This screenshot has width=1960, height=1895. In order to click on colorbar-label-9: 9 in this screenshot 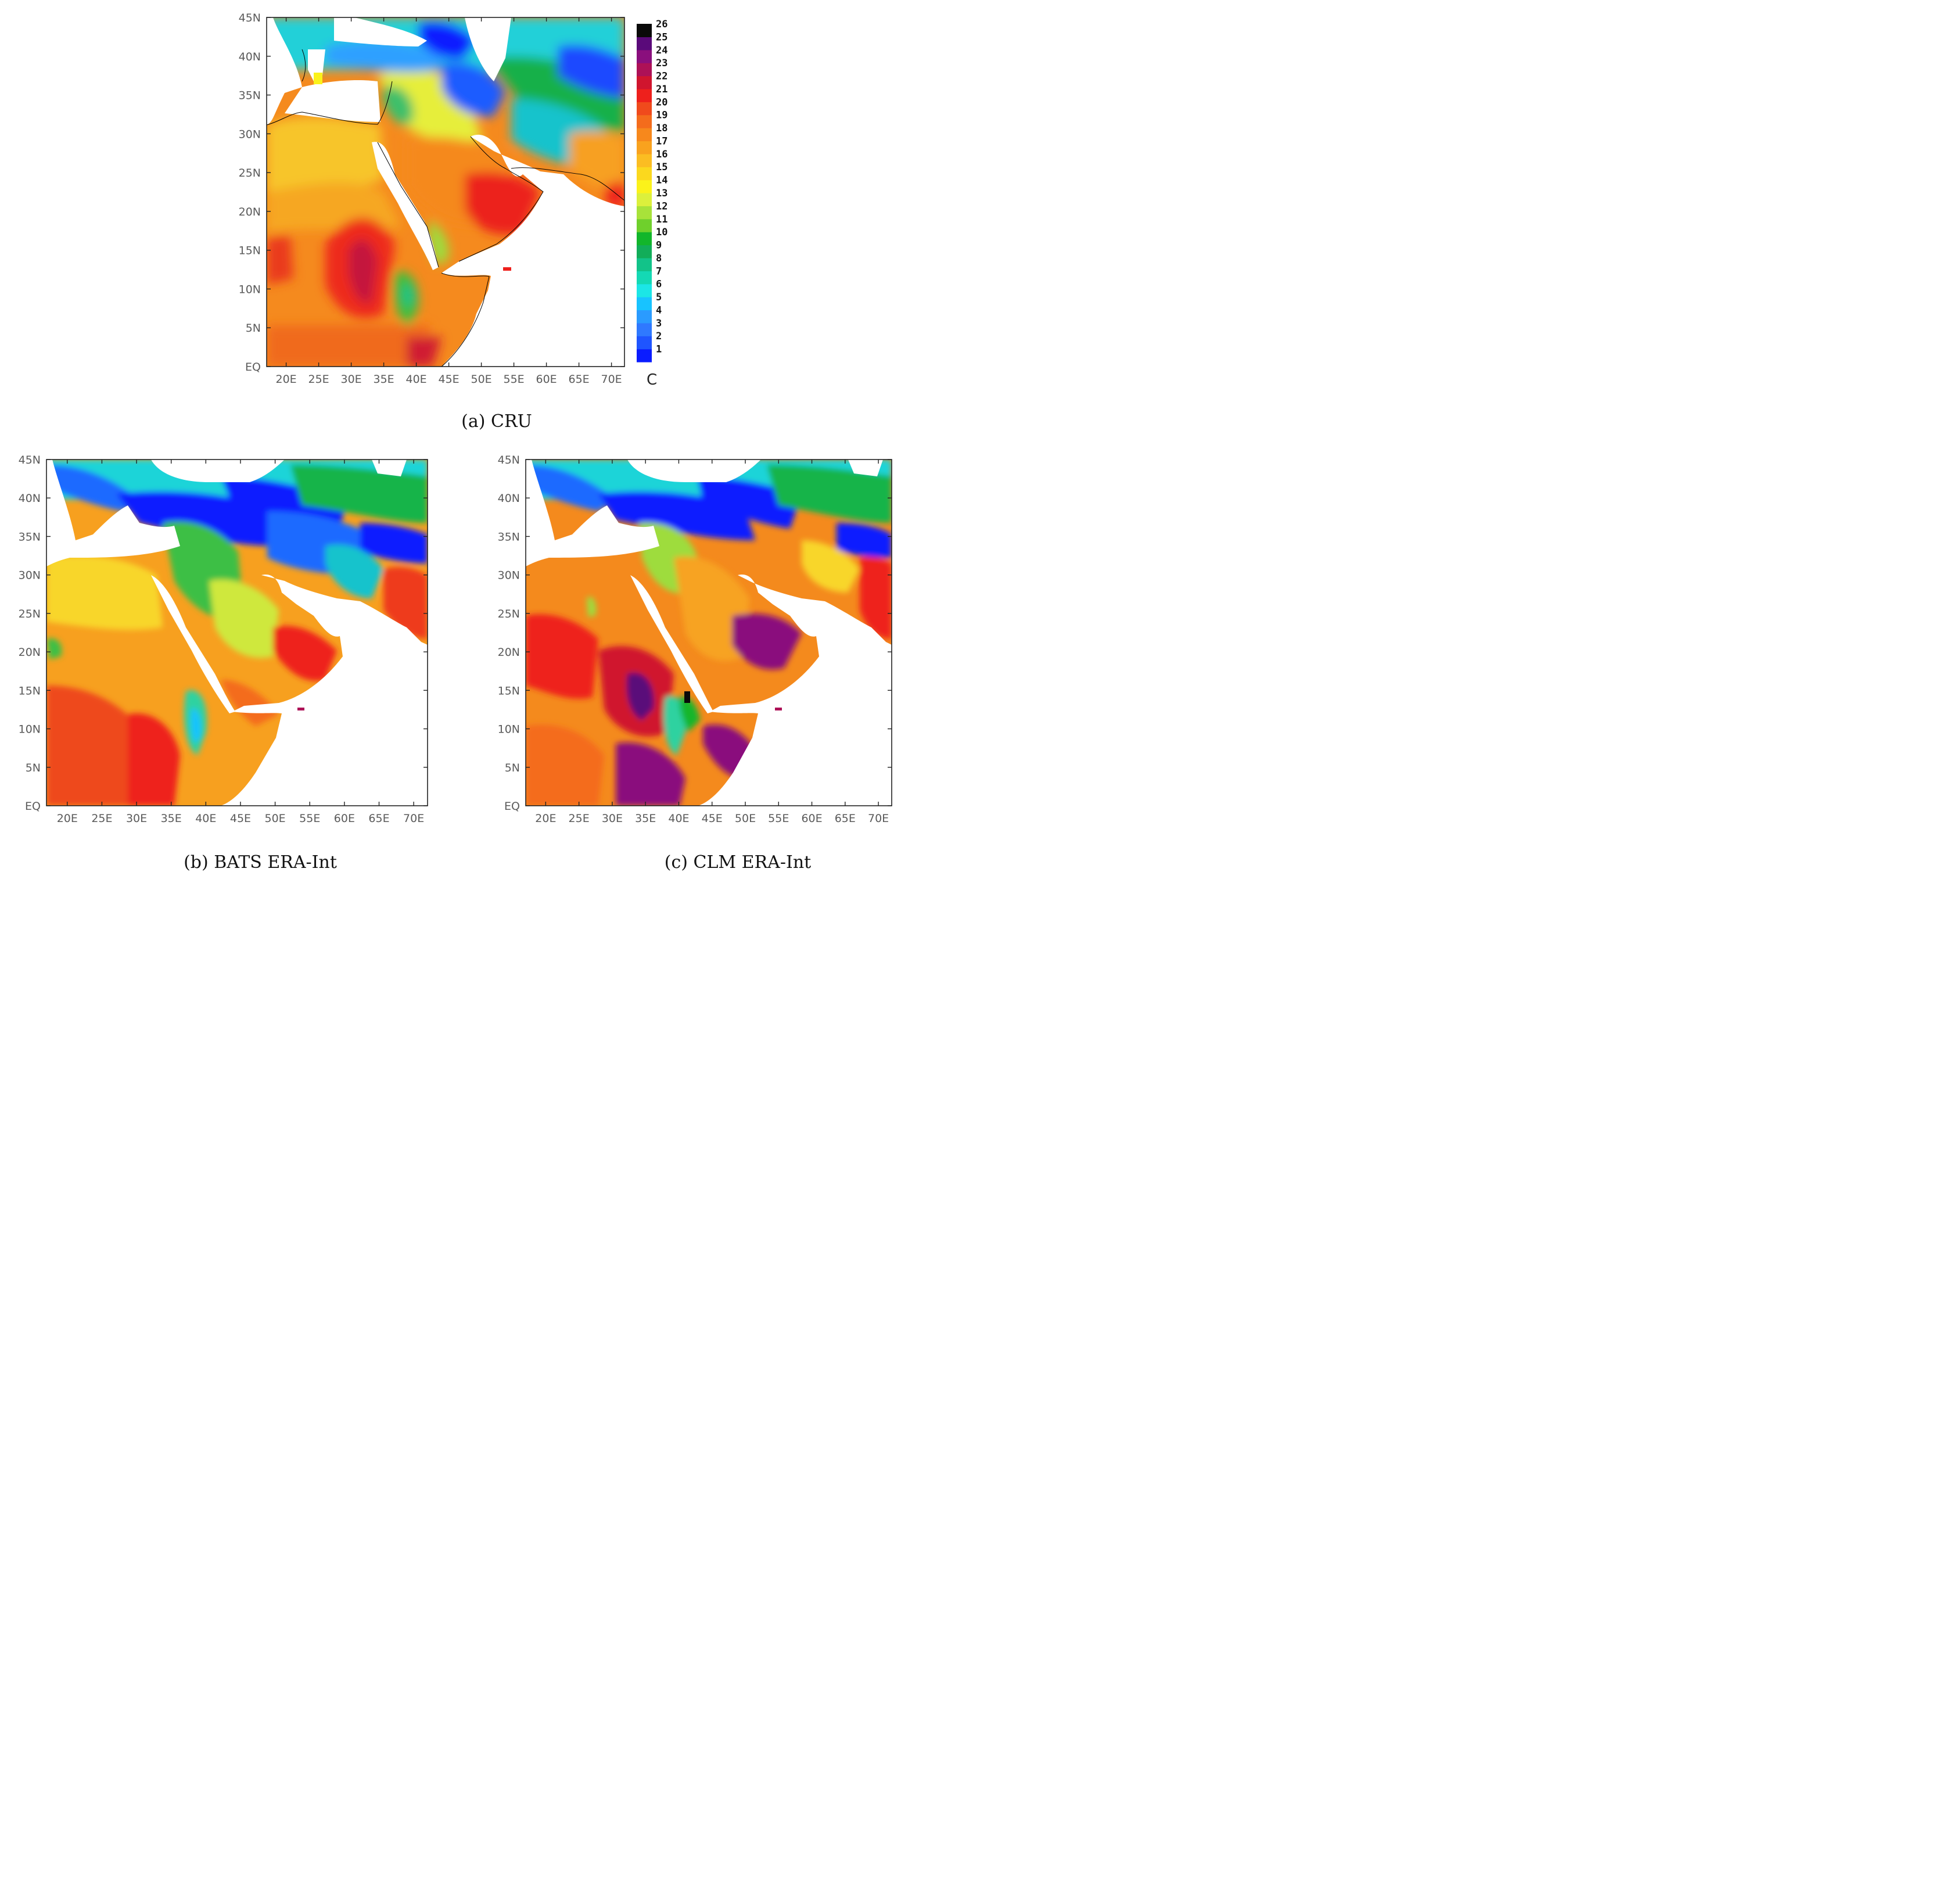, I will do `click(659, 246)`.